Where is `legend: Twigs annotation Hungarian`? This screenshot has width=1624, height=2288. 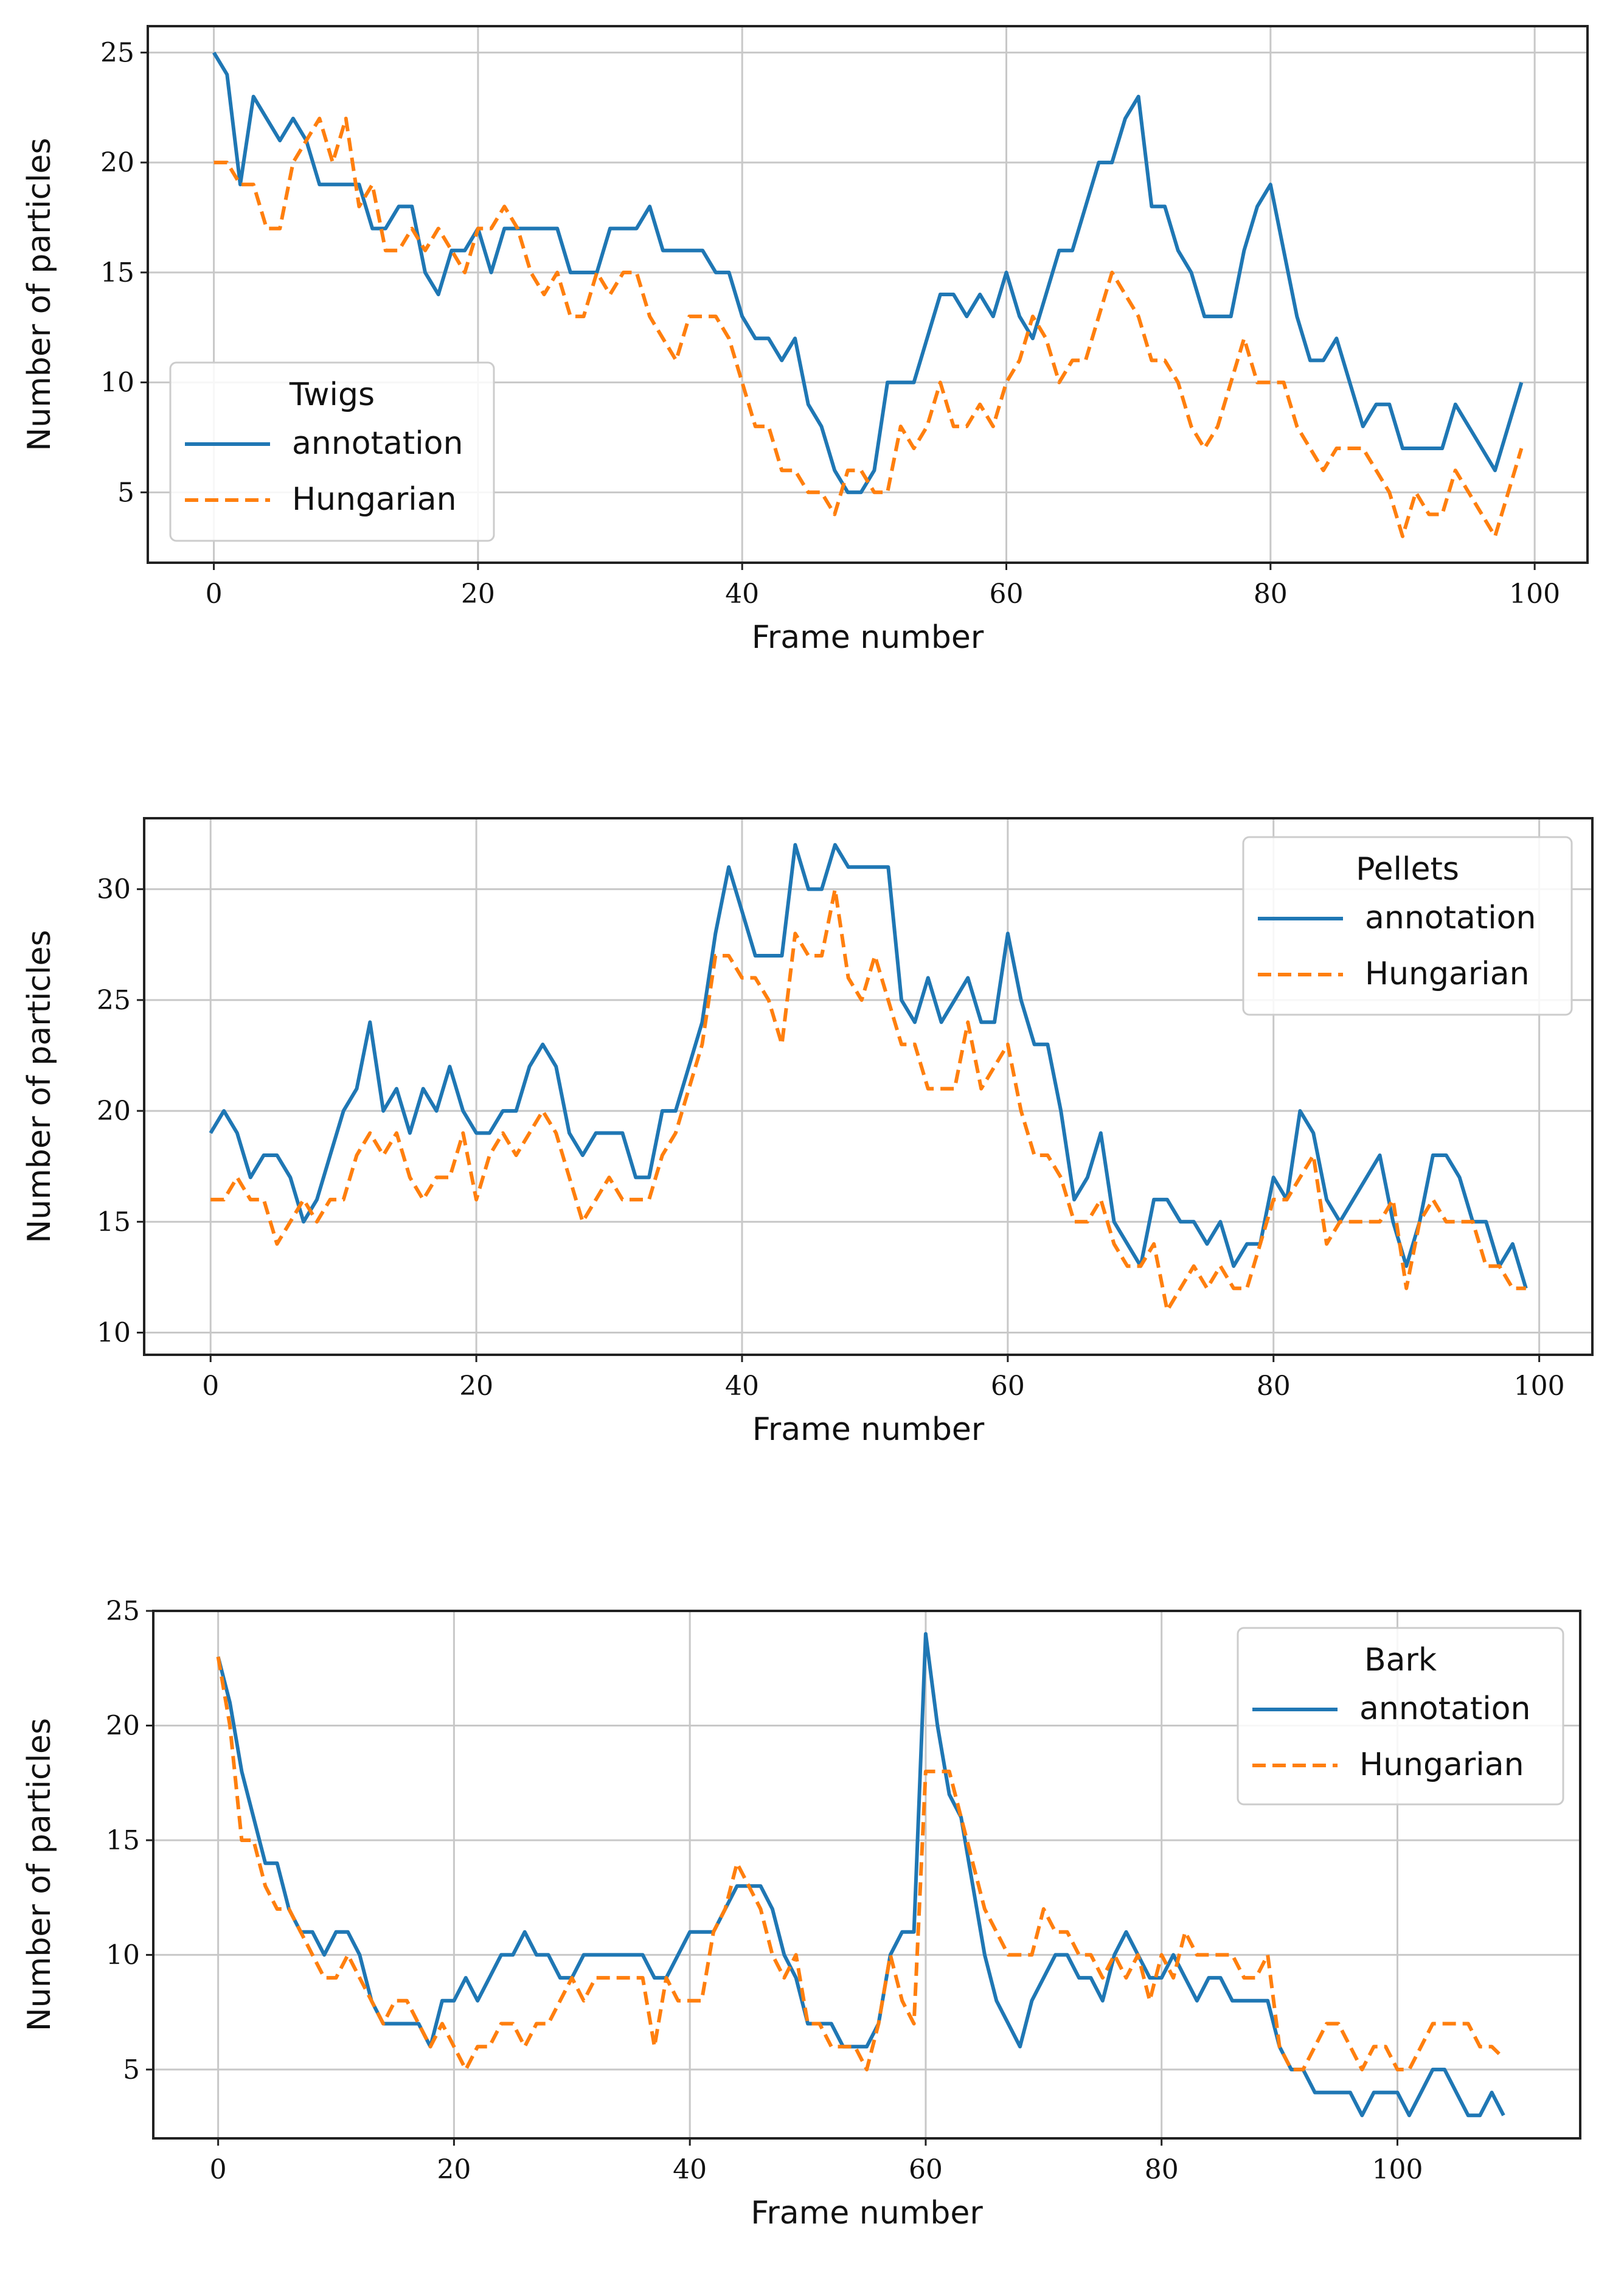
legend: Twigs annotation Hungarian is located at coordinates (332, 451).